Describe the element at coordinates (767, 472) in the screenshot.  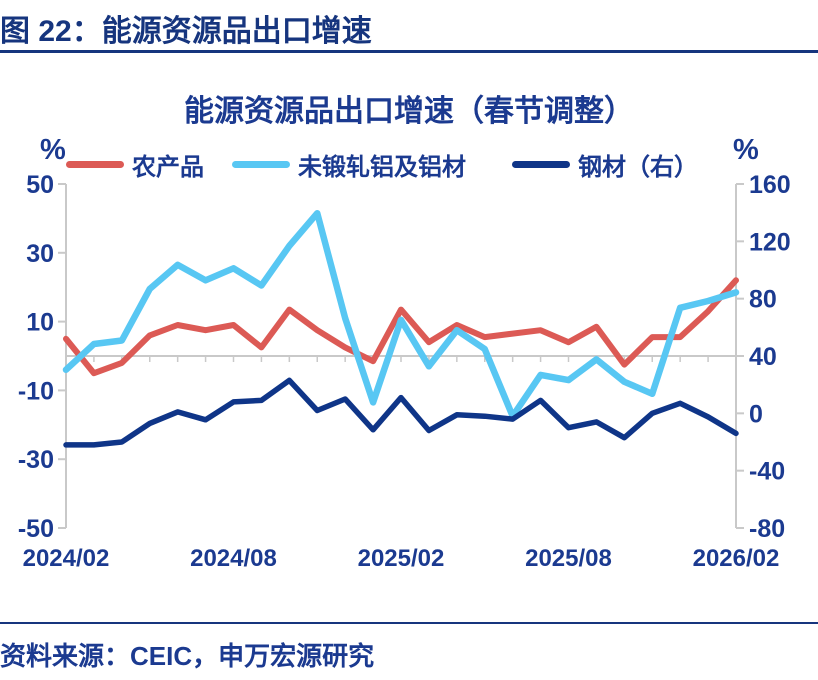
I see `right-axis-tick-label: -40` at that location.